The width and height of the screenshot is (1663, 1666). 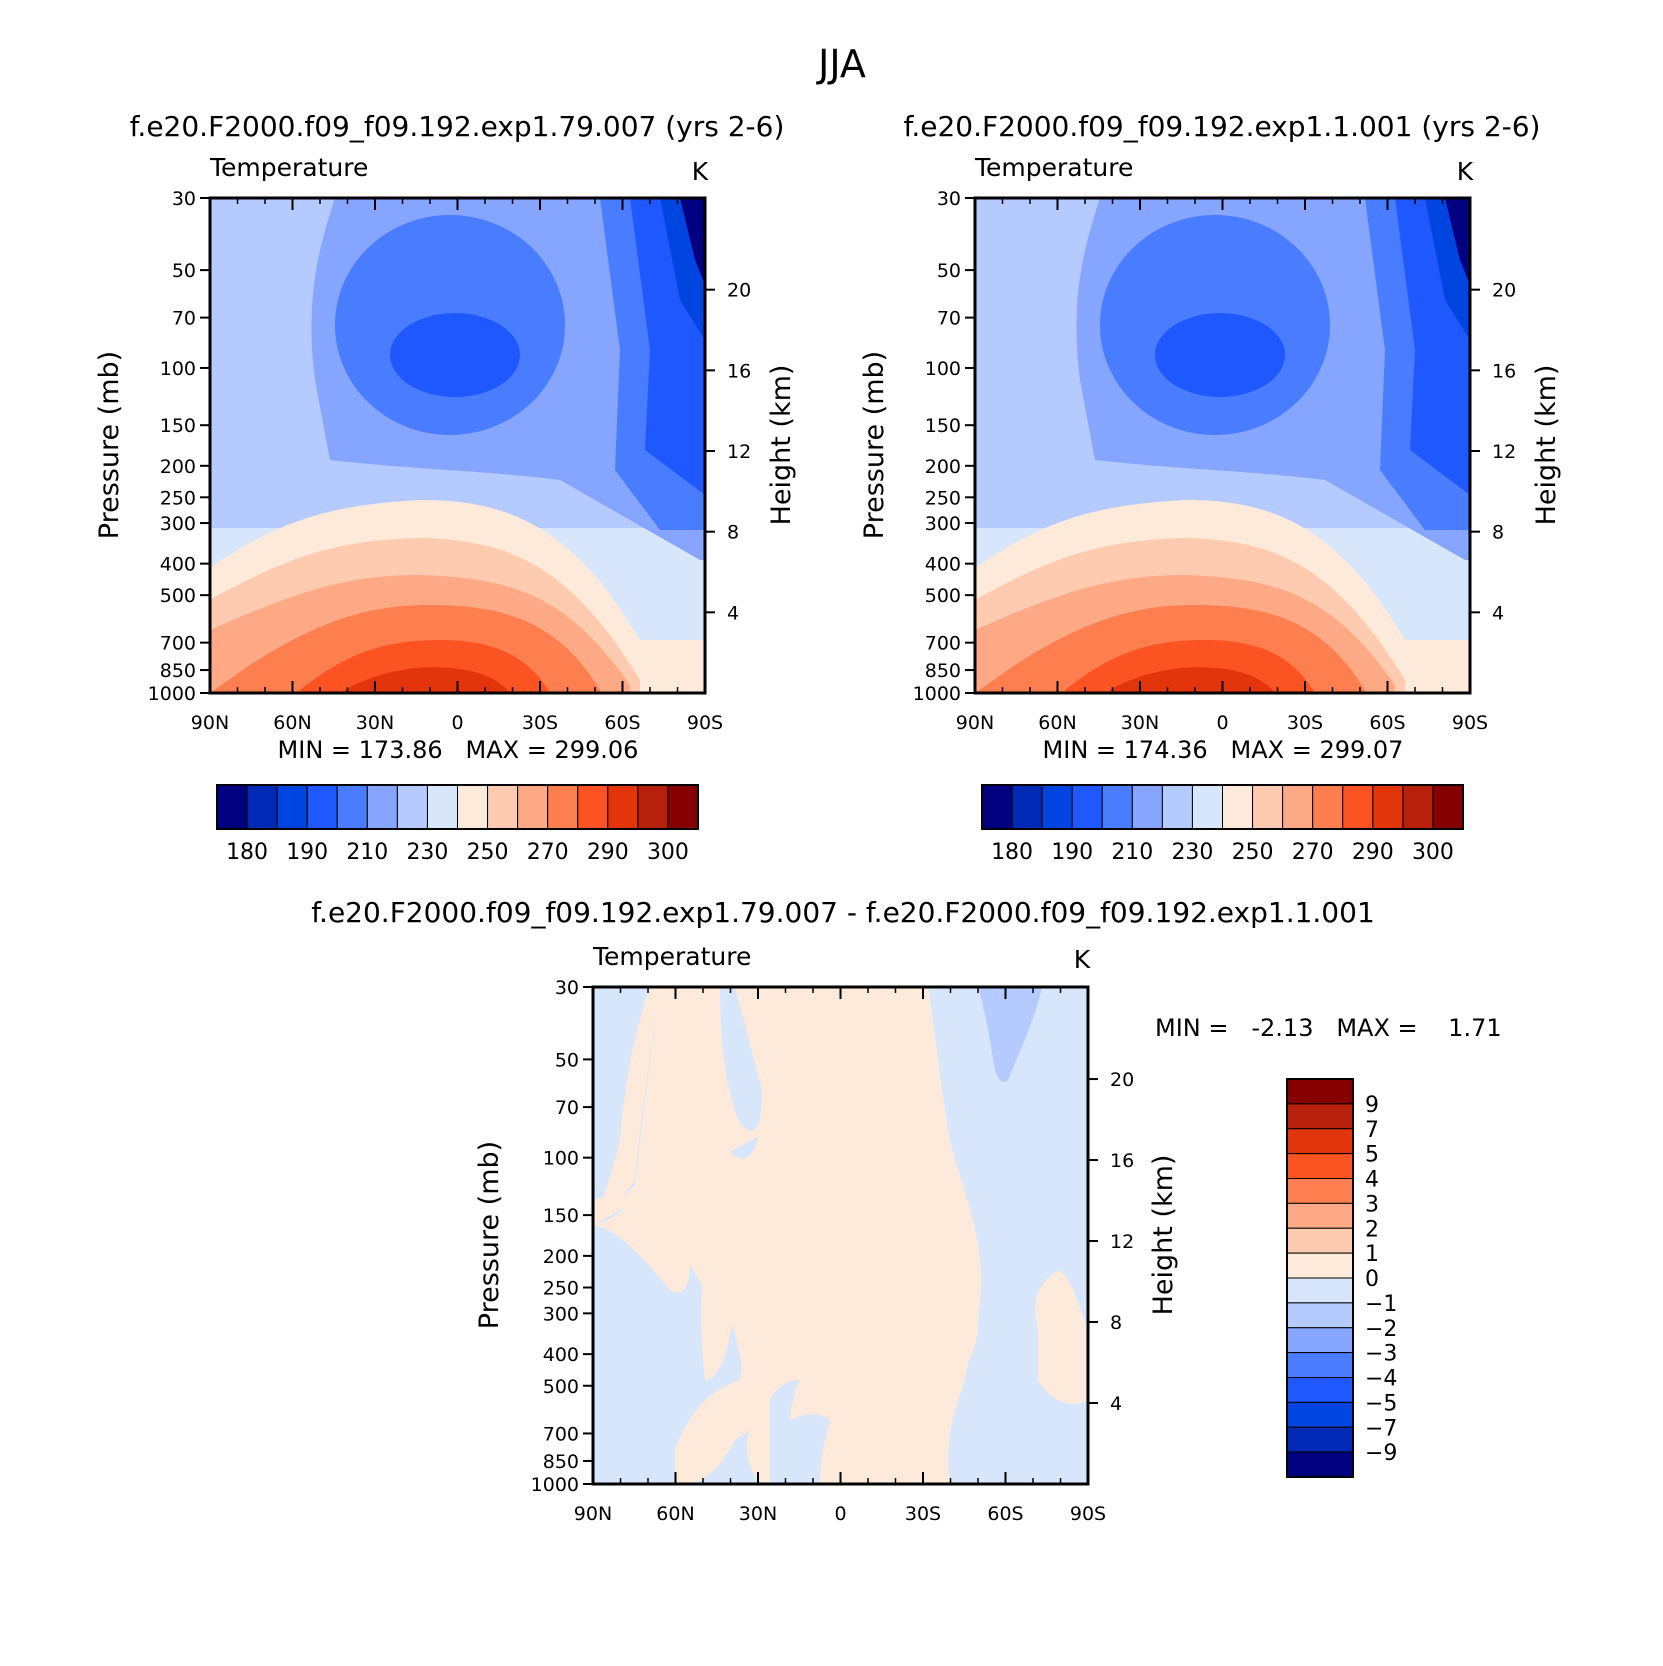 I want to click on colorbar-label: −1, so click(x=1381, y=1304).